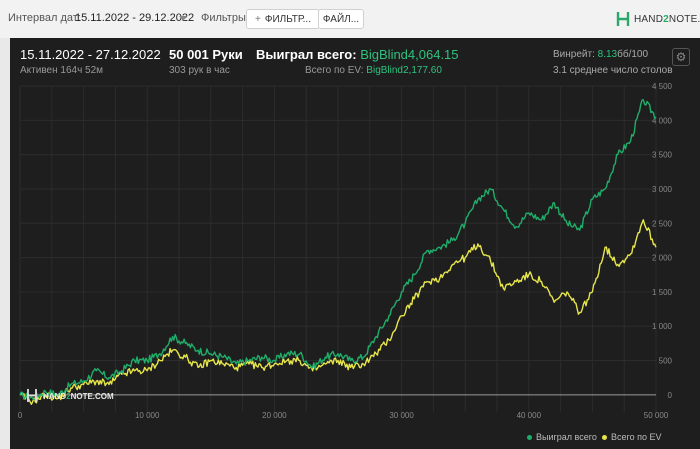  I want to click on y-tick-label: 3 500, so click(662, 155).